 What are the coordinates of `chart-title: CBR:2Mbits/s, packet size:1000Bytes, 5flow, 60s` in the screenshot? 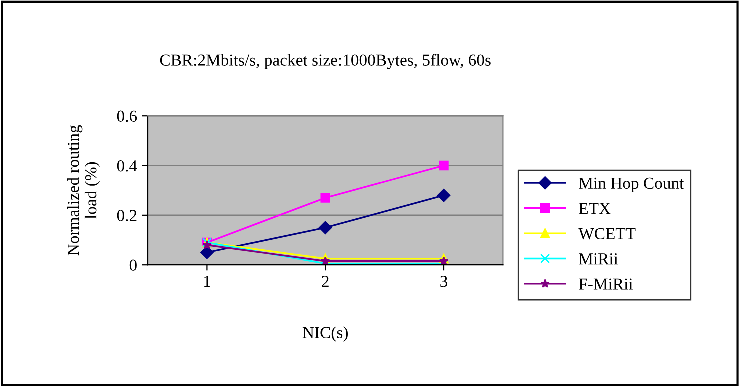 It's located at (325, 62).